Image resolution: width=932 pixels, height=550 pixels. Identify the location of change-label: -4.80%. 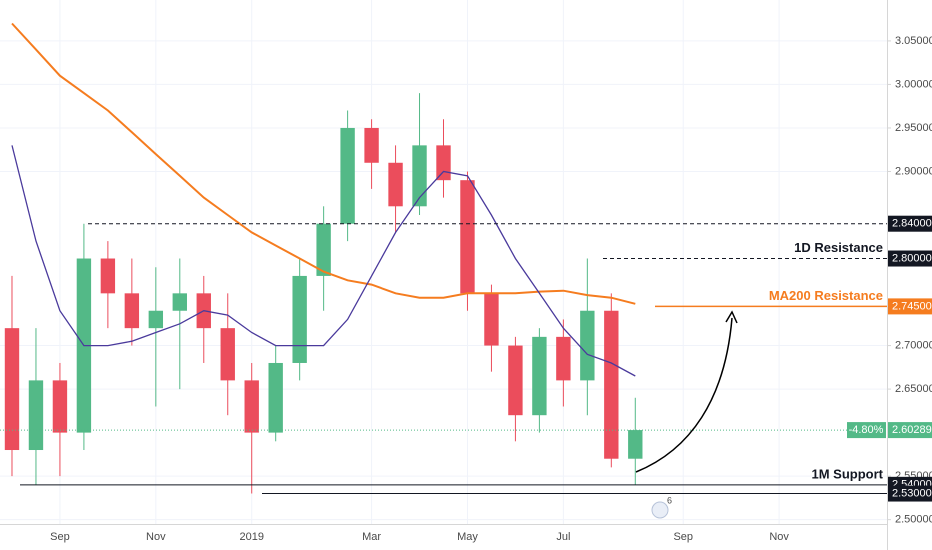
(866, 430).